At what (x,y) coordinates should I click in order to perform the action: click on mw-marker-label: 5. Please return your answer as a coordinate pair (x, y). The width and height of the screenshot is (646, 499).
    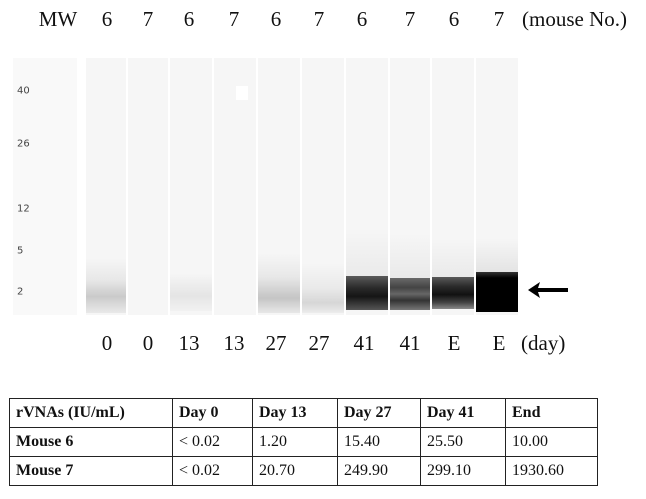
    Looking at the image, I should click on (20, 251).